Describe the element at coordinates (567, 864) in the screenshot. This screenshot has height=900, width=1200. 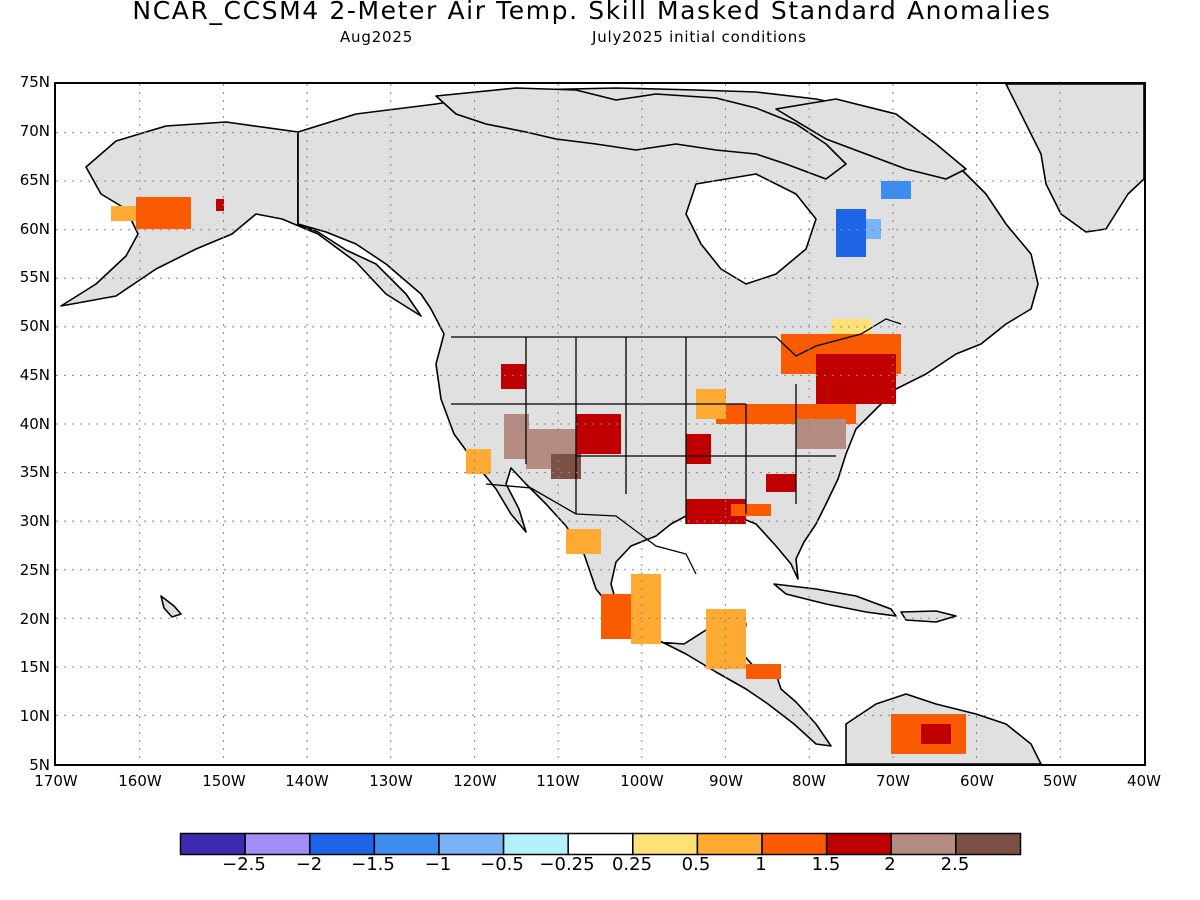
I see `colorbar-label-neg0-25: −0.25` at that location.